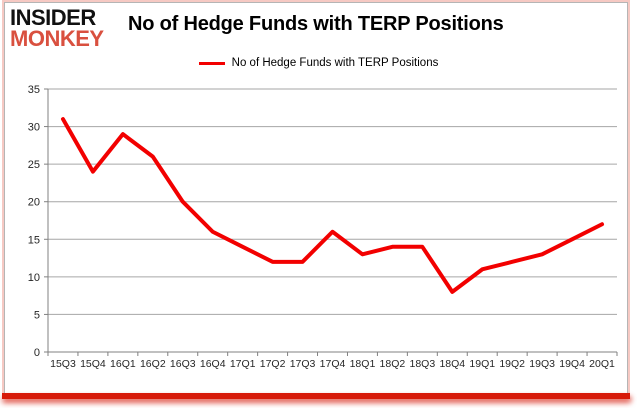 Image resolution: width=637 pixels, height=408 pixels. What do you see at coordinates (57, 38) in the screenshot?
I see `logo-line-monkey: MONKEY` at bounding box center [57, 38].